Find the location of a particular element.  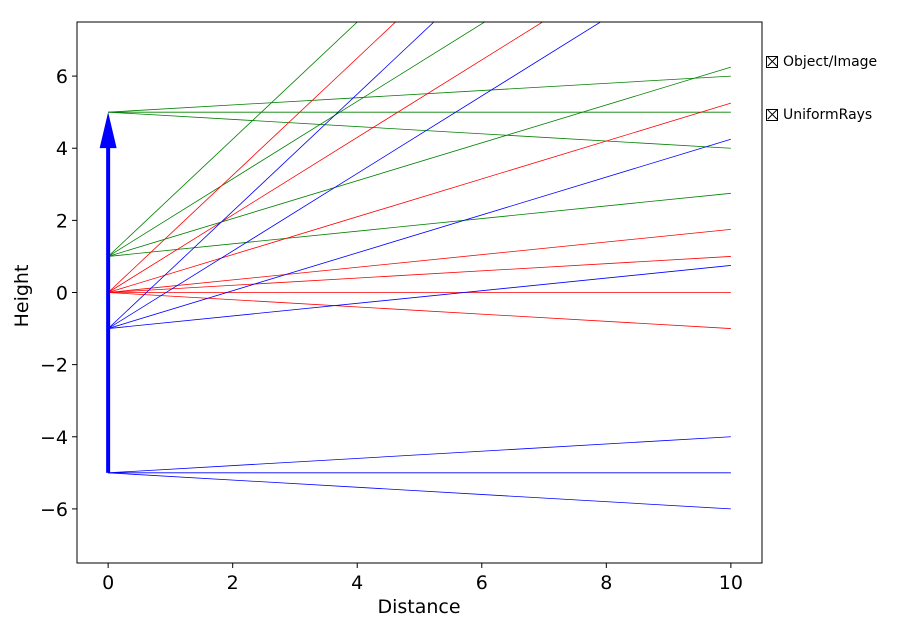

object-arrow-head is located at coordinates (108, 130).